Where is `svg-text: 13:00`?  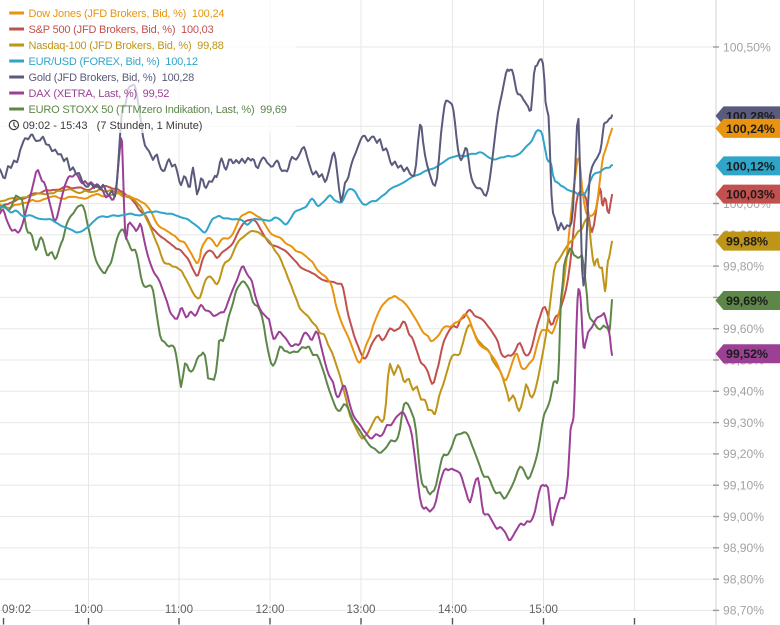 svg-text: 13:00 is located at coordinates (360, 609).